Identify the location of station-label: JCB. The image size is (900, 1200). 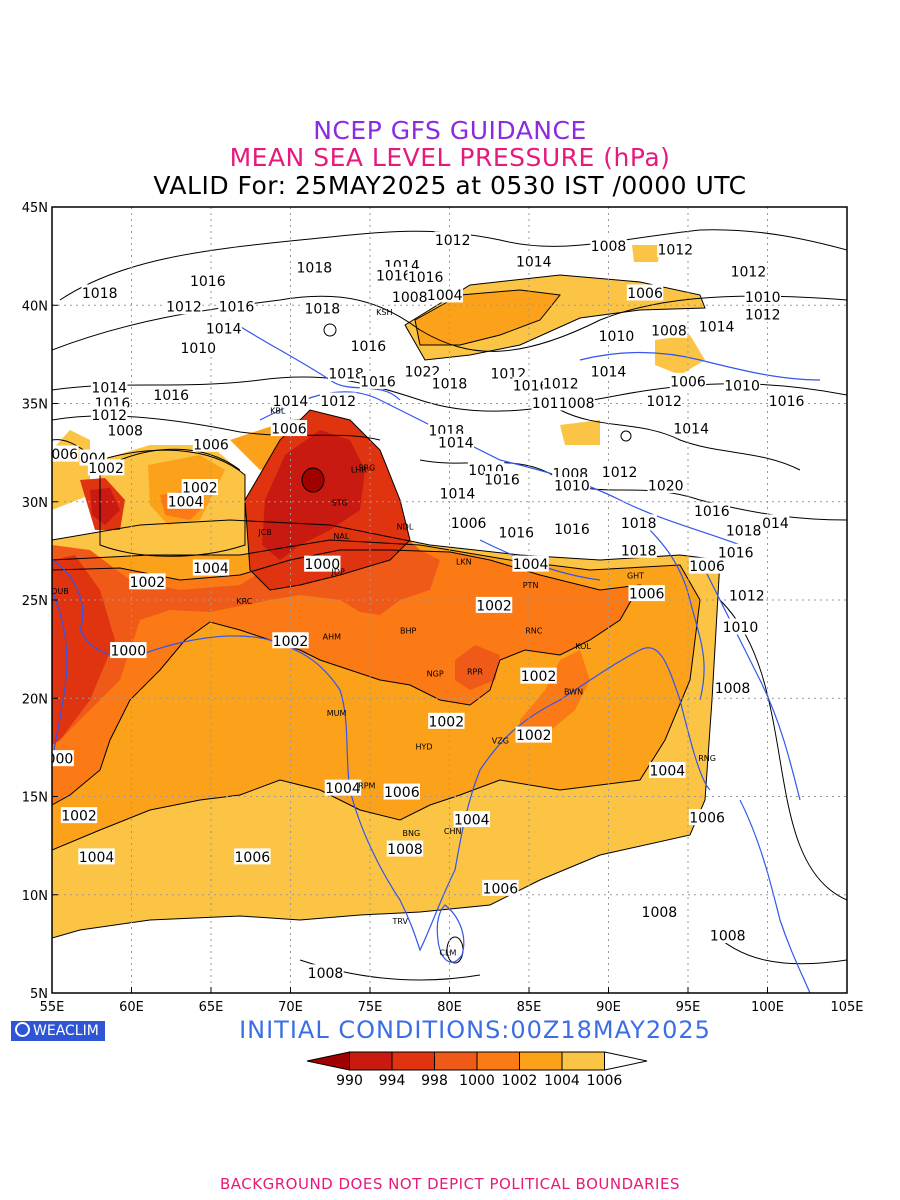
(264, 532).